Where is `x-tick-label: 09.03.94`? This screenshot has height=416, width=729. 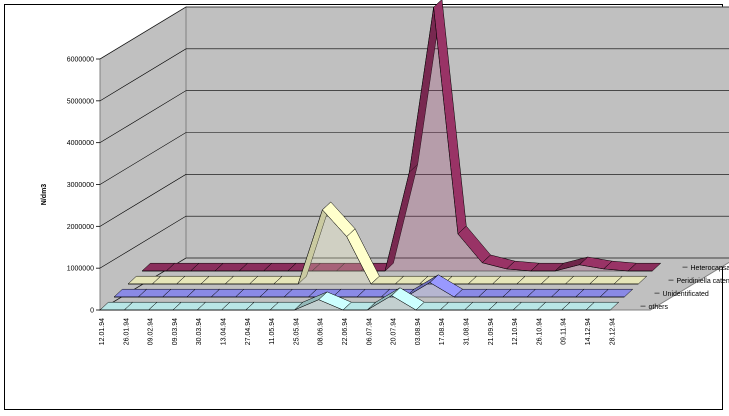 x-tick-label: 09.03.94 is located at coordinates (175, 331).